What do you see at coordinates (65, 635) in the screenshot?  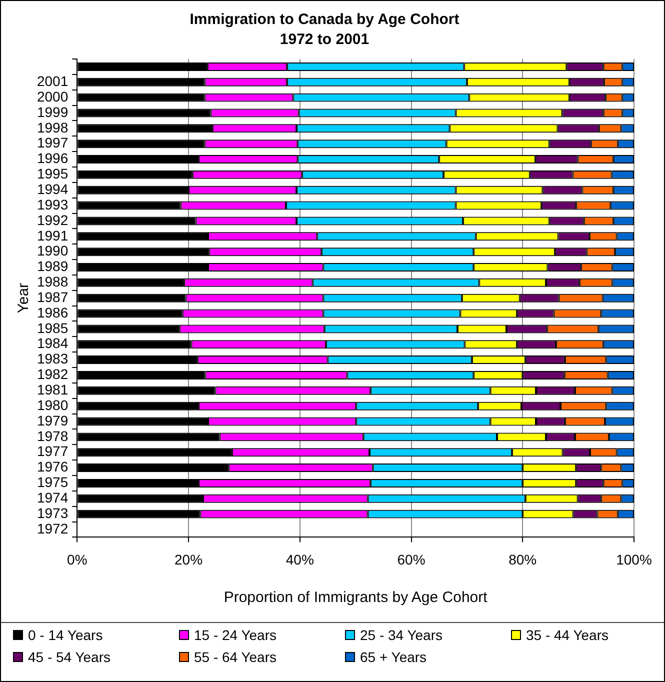 I see `legend-label: 0 - 14 Years` at bounding box center [65, 635].